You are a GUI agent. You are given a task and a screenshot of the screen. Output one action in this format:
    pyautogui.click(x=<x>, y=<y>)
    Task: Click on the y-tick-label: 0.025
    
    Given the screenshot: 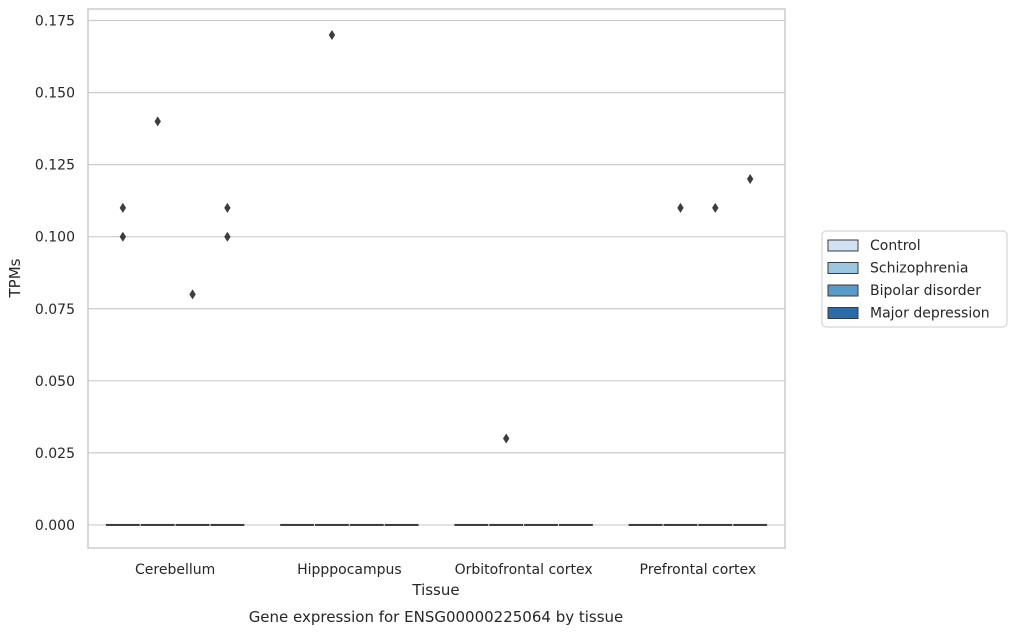 What is the action you would take?
    pyautogui.click(x=55, y=454)
    